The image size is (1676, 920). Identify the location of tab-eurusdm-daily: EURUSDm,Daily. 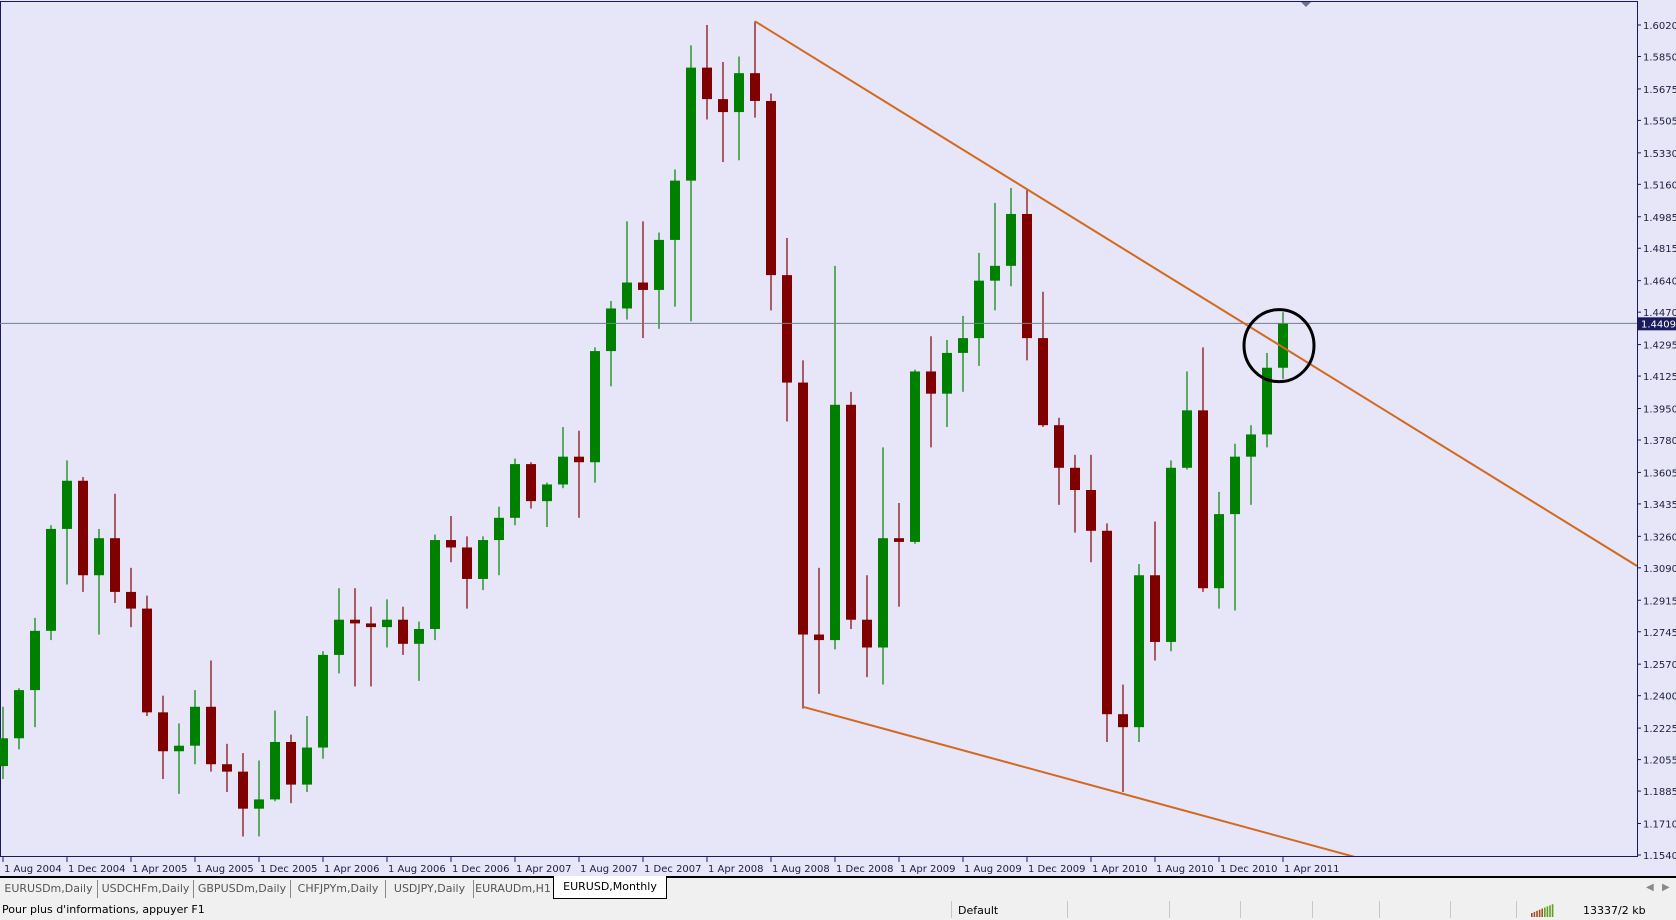
(49, 889).